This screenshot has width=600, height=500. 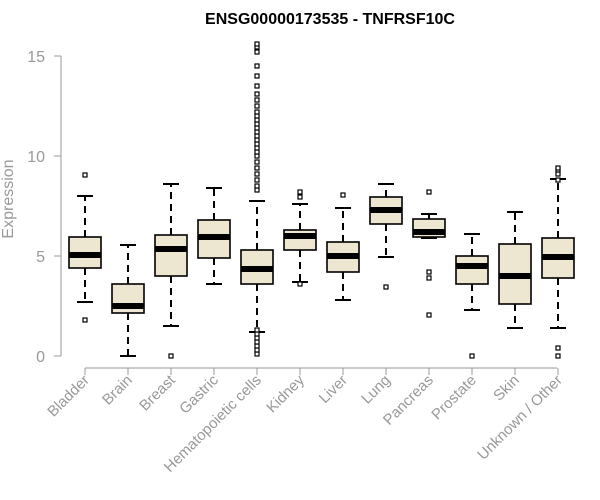 What do you see at coordinates (8, 198) in the screenshot?
I see `y-axis-label: Expression` at bounding box center [8, 198].